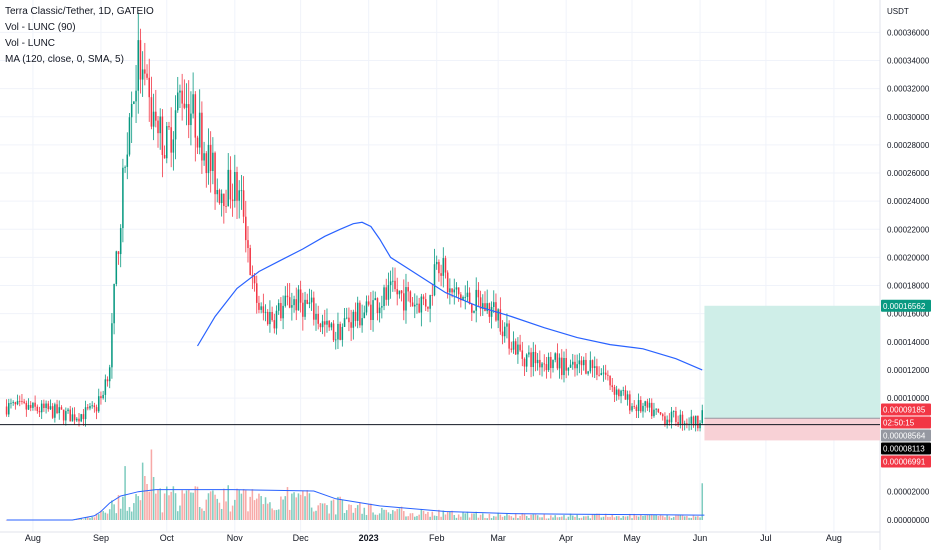 The image size is (932, 550). What do you see at coordinates (906, 409) in the screenshot?
I see `price-tag: 0.00009185` at bounding box center [906, 409].